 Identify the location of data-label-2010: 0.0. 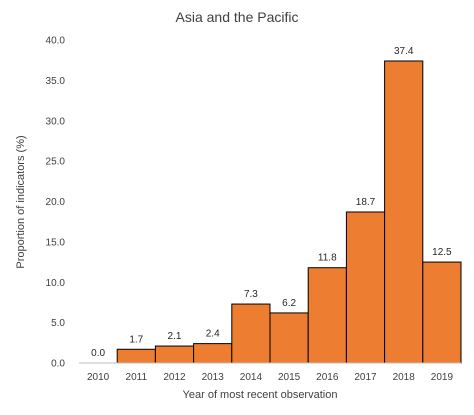
(98, 353).